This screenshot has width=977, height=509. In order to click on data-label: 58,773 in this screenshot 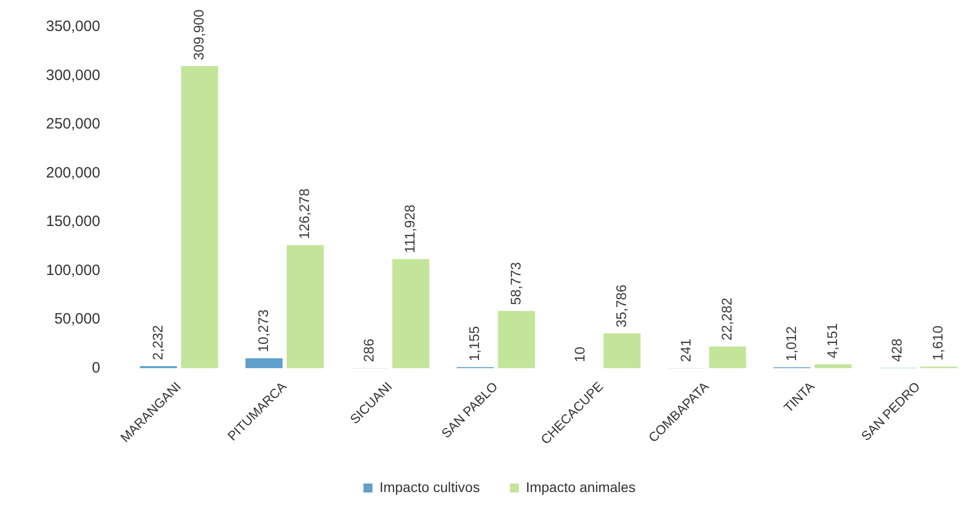, I will do `click(515, 283)`.